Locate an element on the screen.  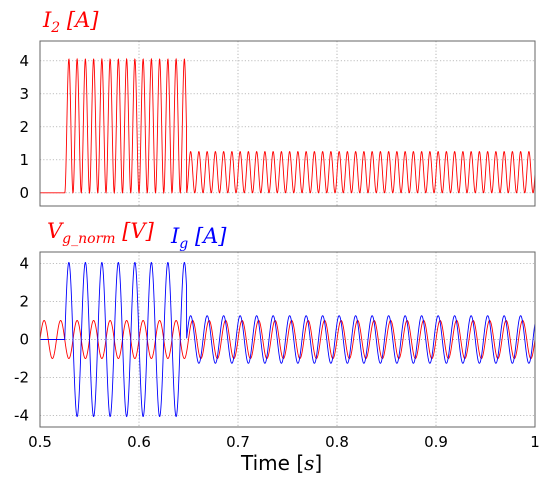
y-tick-label: 3 is located at coordinates (24, 94).